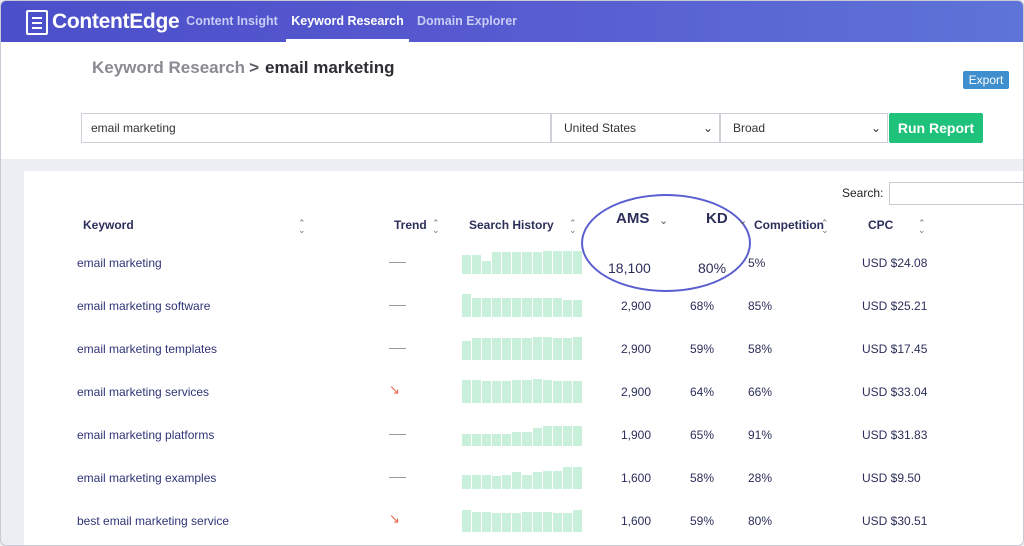  What do you see at coordinates (316, 128) in the screenshot?
I see `keyword-input: email marketing` at bounding box center [316, 128].